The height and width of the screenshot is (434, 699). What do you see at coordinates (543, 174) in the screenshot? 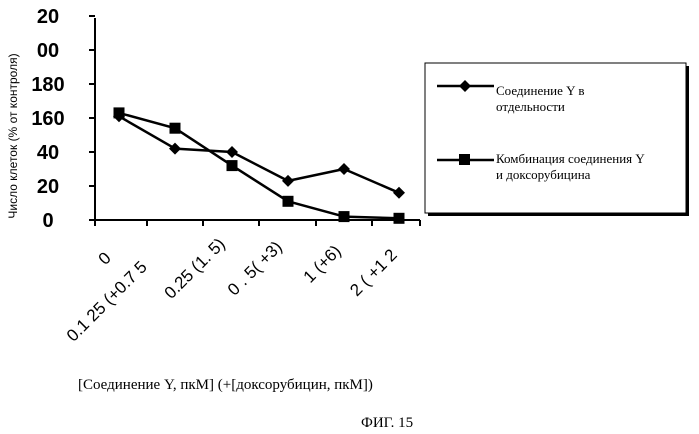
I see `legend-label-series-2-line-2: и доксорубицина` at bounding box center [543, 174].